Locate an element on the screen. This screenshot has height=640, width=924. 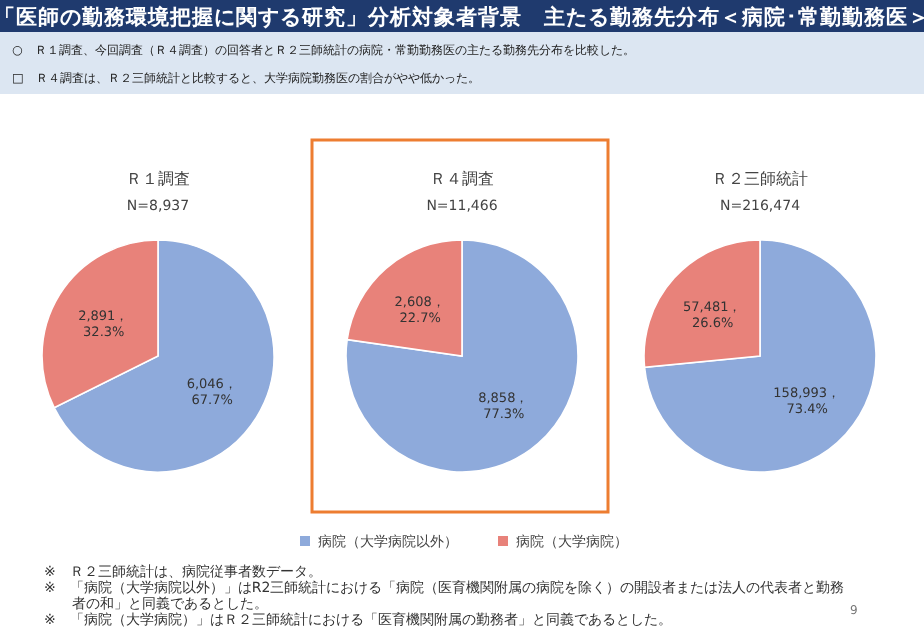
chart-title: Ｒ２三師統計 is located at coordinates (760, 179).